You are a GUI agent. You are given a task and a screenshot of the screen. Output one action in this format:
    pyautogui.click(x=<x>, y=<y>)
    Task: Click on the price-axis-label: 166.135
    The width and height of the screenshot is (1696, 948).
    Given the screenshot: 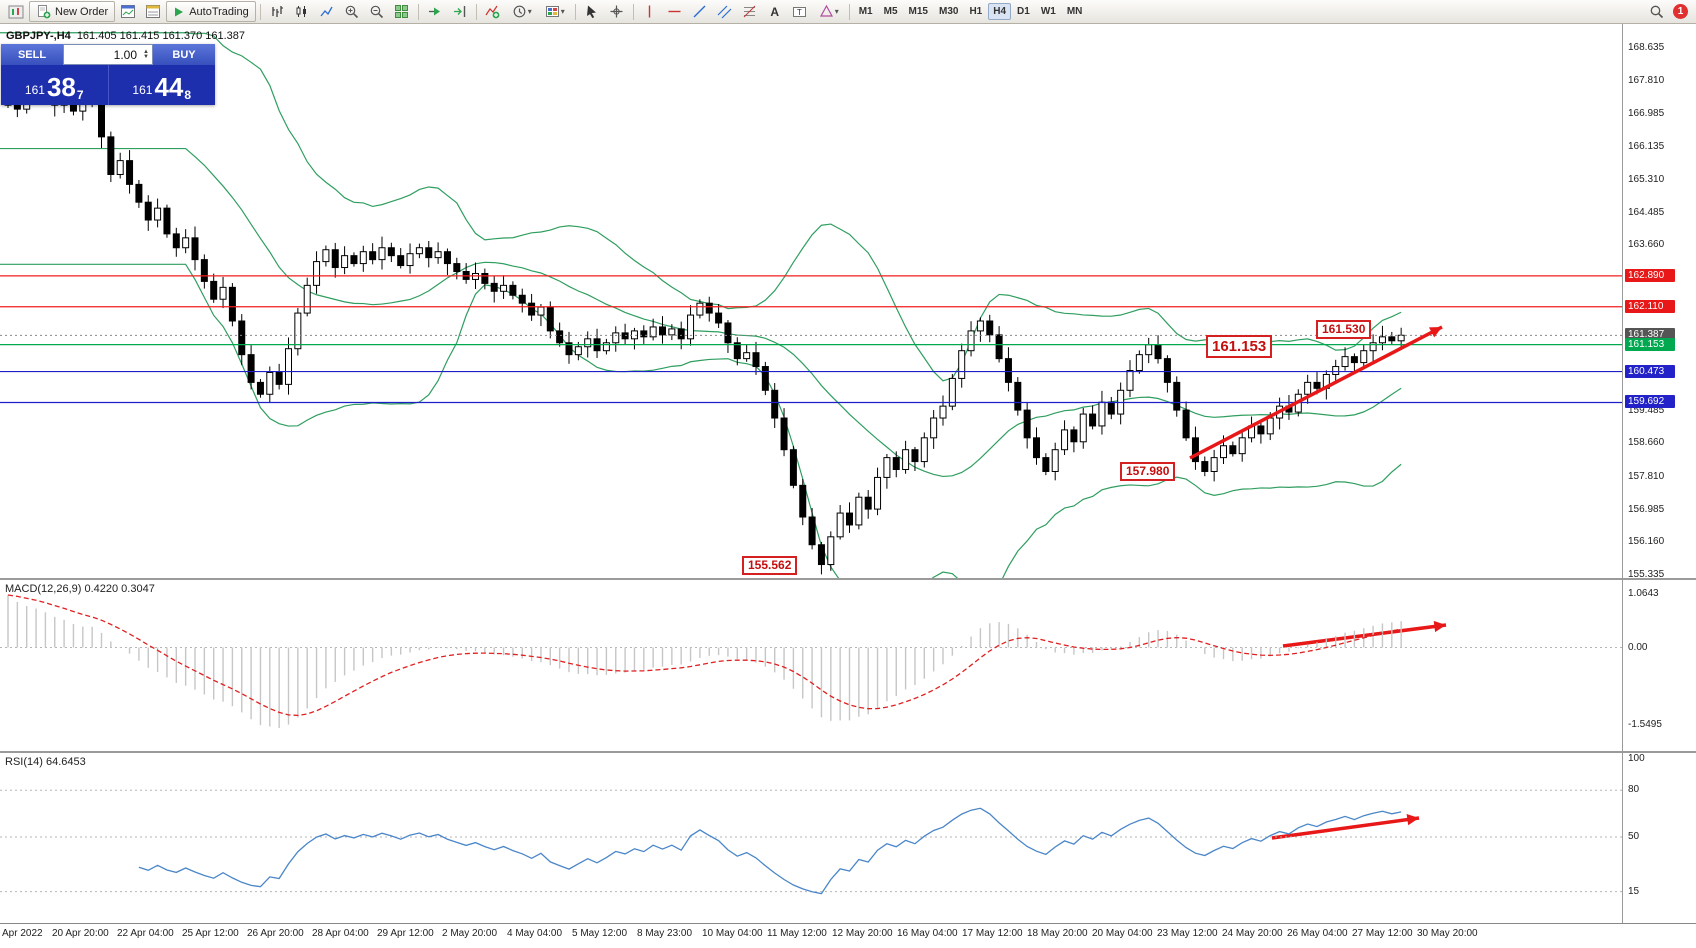 What is the action you would take?
    pyautogui.click(x=1646, y=147)
    